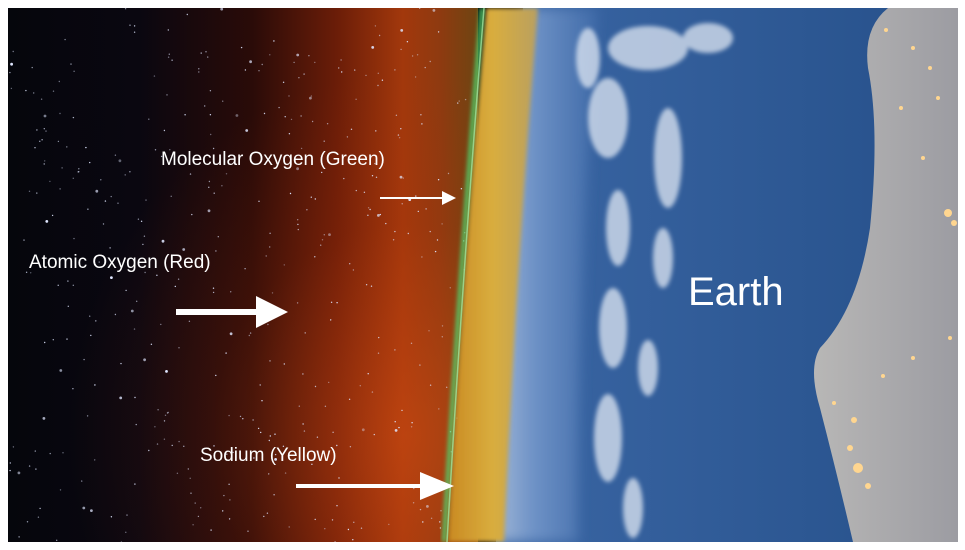 This screenshot has height=550, width=965. I want to click on sodium-label: Sodium (Yellow), so click(268, 455).